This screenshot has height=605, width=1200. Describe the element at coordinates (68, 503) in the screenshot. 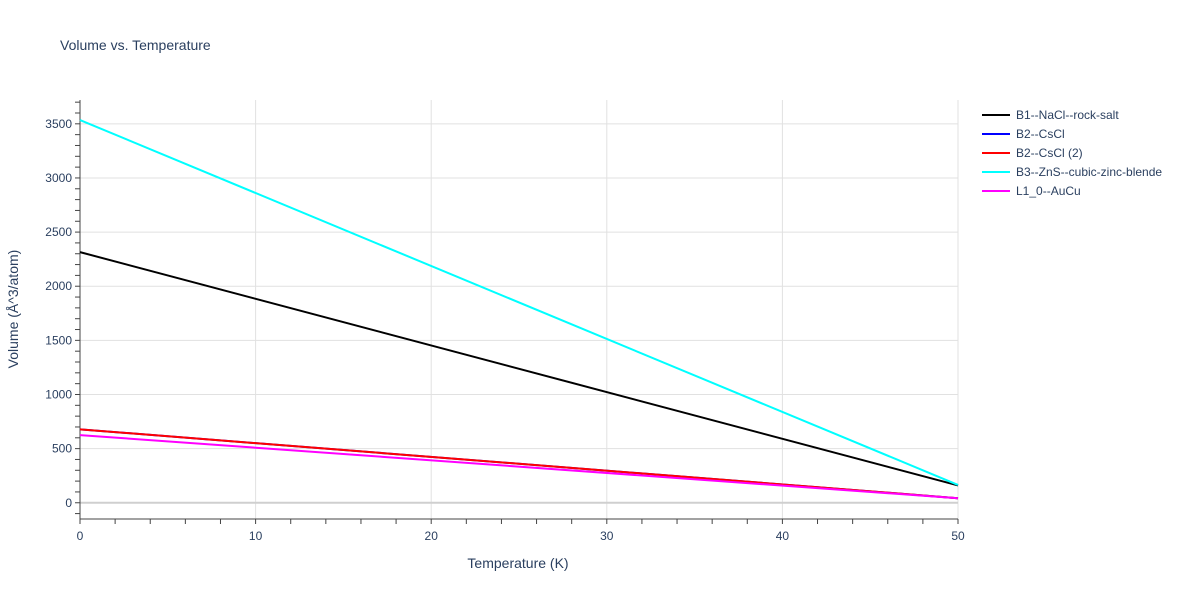

I see `y-tick-label: 0` at that location.